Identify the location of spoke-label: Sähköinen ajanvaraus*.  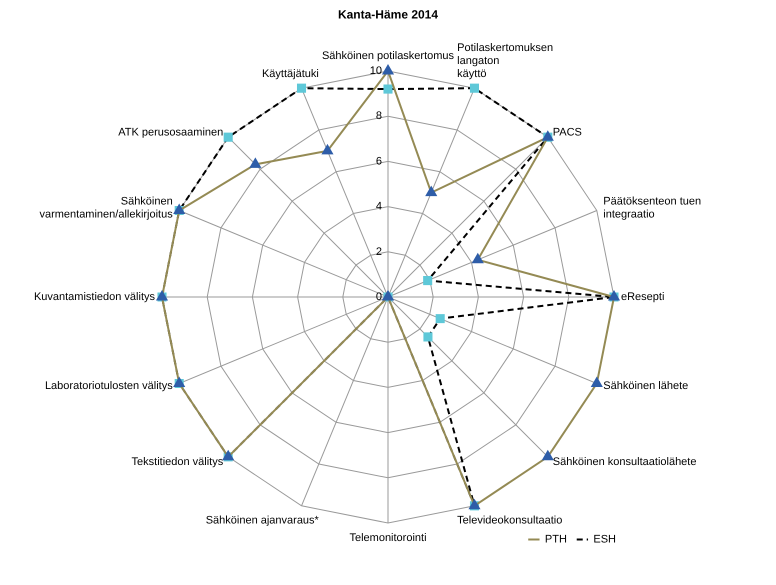
(263, 520).